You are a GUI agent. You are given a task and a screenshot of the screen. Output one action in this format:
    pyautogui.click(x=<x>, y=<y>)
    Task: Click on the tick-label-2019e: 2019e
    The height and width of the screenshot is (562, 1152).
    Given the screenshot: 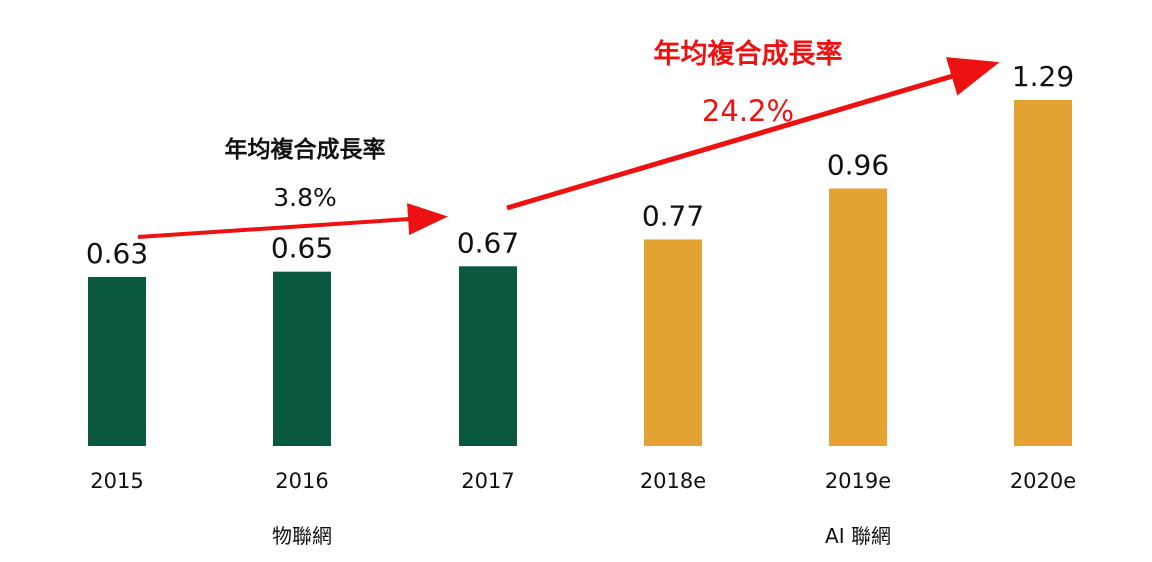 What is the action you would take?
    pyautogui.click(x=858, y=481)
    